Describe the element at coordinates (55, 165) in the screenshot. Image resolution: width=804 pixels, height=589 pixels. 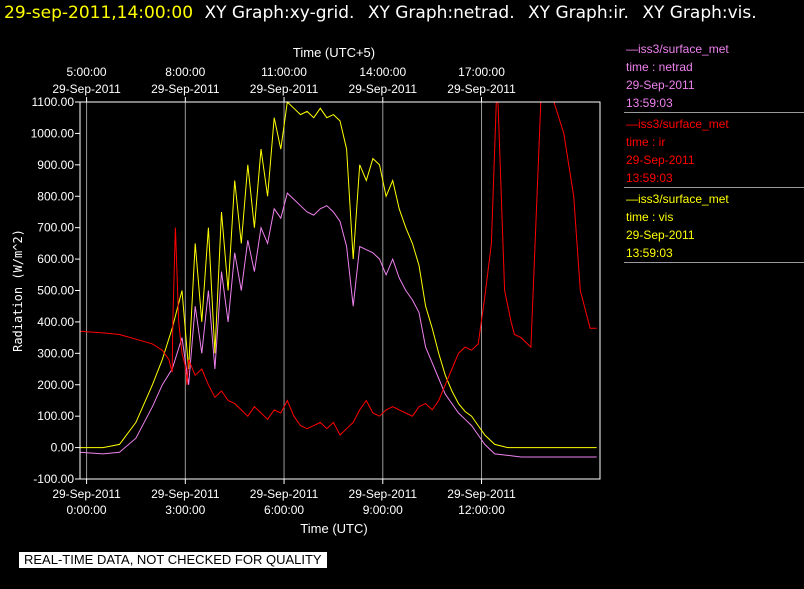
I see `y-tick-label: 900.00` at that location.